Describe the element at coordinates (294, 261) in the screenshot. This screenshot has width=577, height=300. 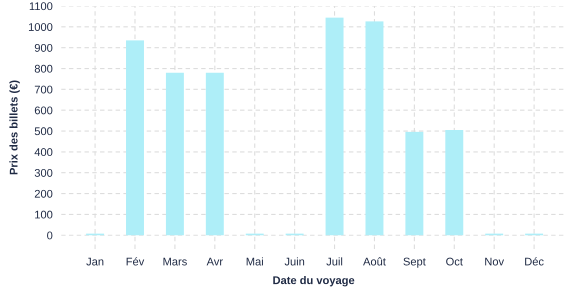
I see `x-tick-label: Juin` at that location.